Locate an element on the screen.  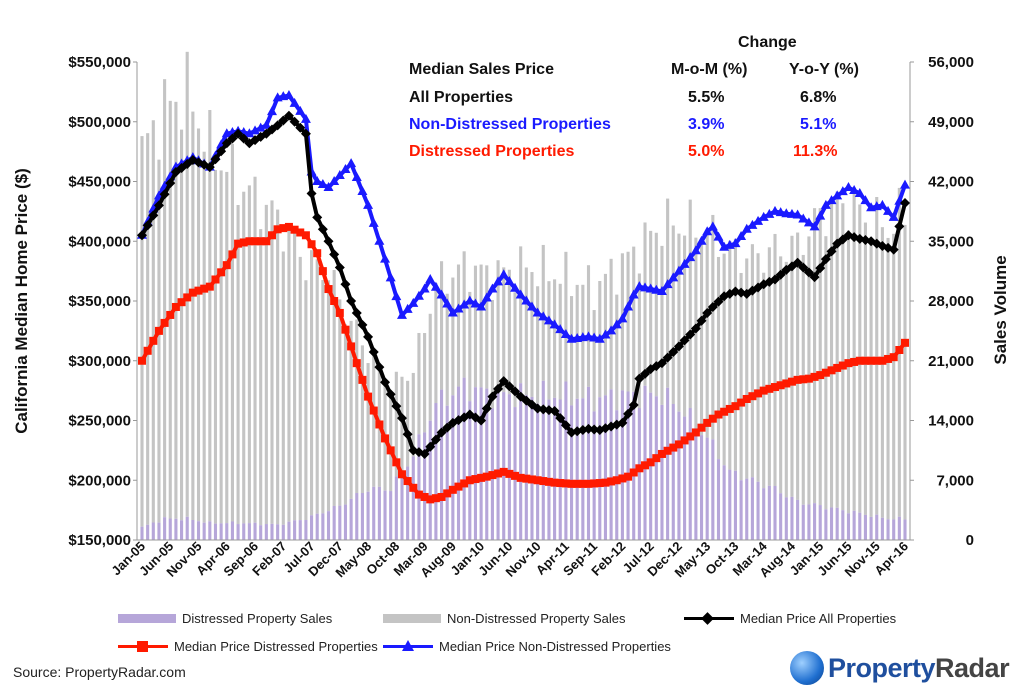
y2-tick-label: 14,000 is located at coordinates (951, 421).